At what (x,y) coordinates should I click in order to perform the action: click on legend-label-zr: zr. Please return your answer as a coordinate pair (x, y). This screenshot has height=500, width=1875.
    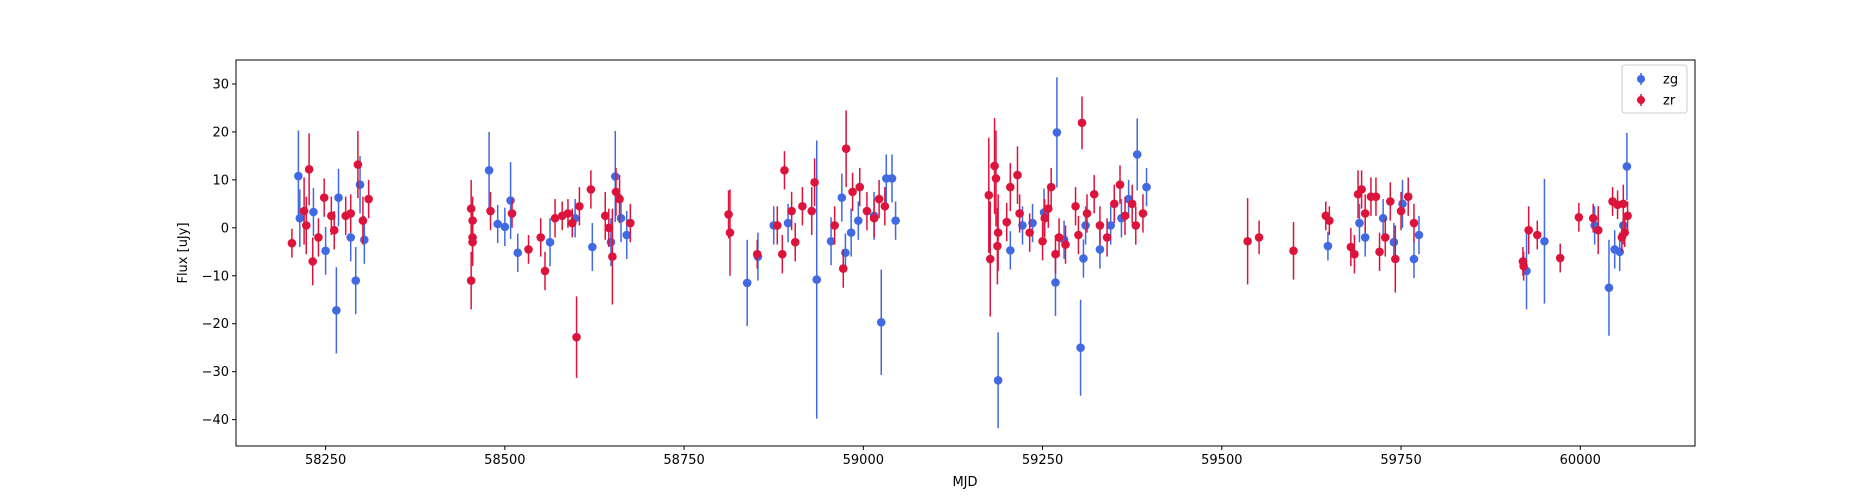
    Looking at the image, I should click on (1669, 101).